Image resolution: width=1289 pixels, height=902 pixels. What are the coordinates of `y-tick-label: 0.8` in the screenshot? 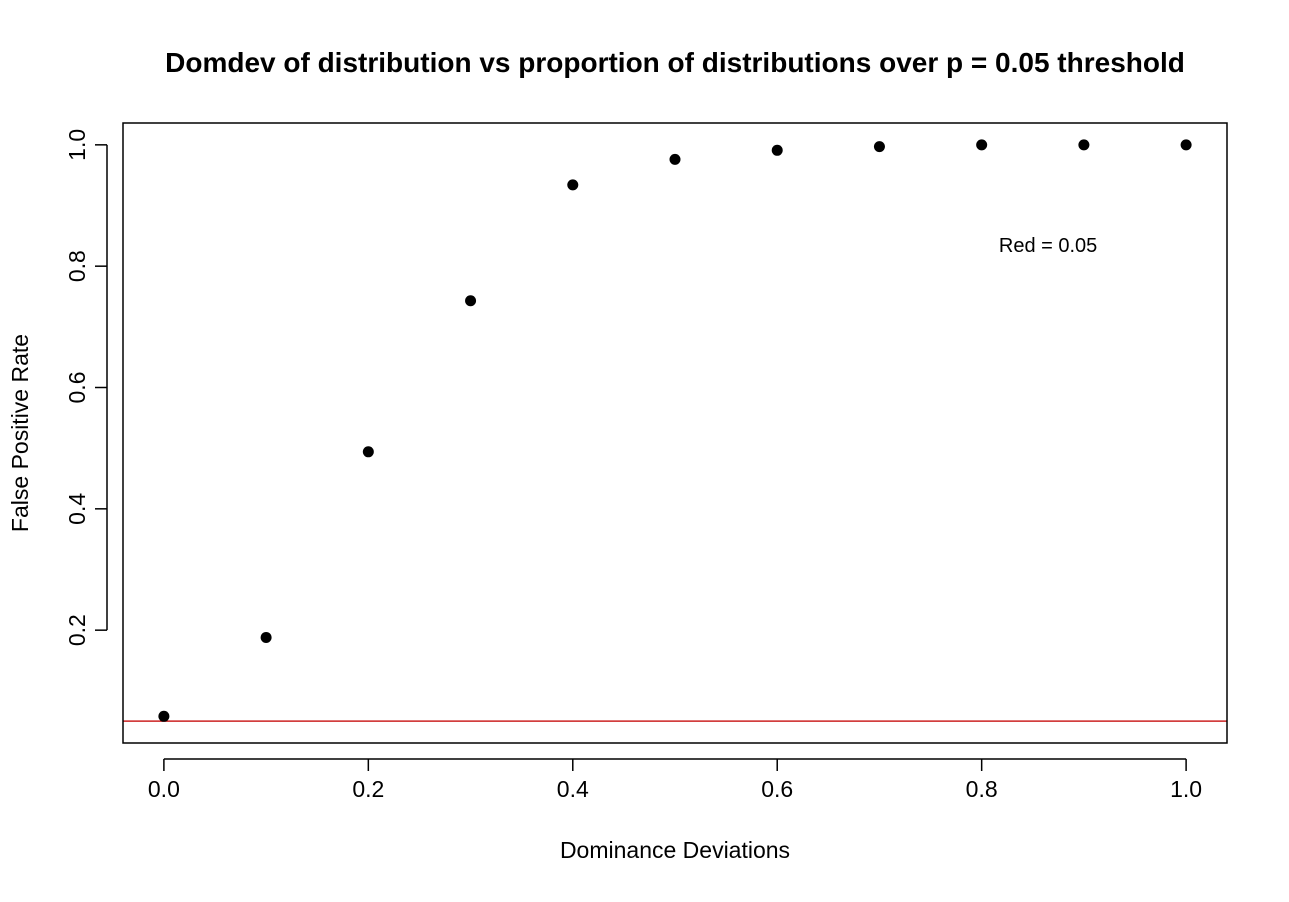 It's located at (77, 266).